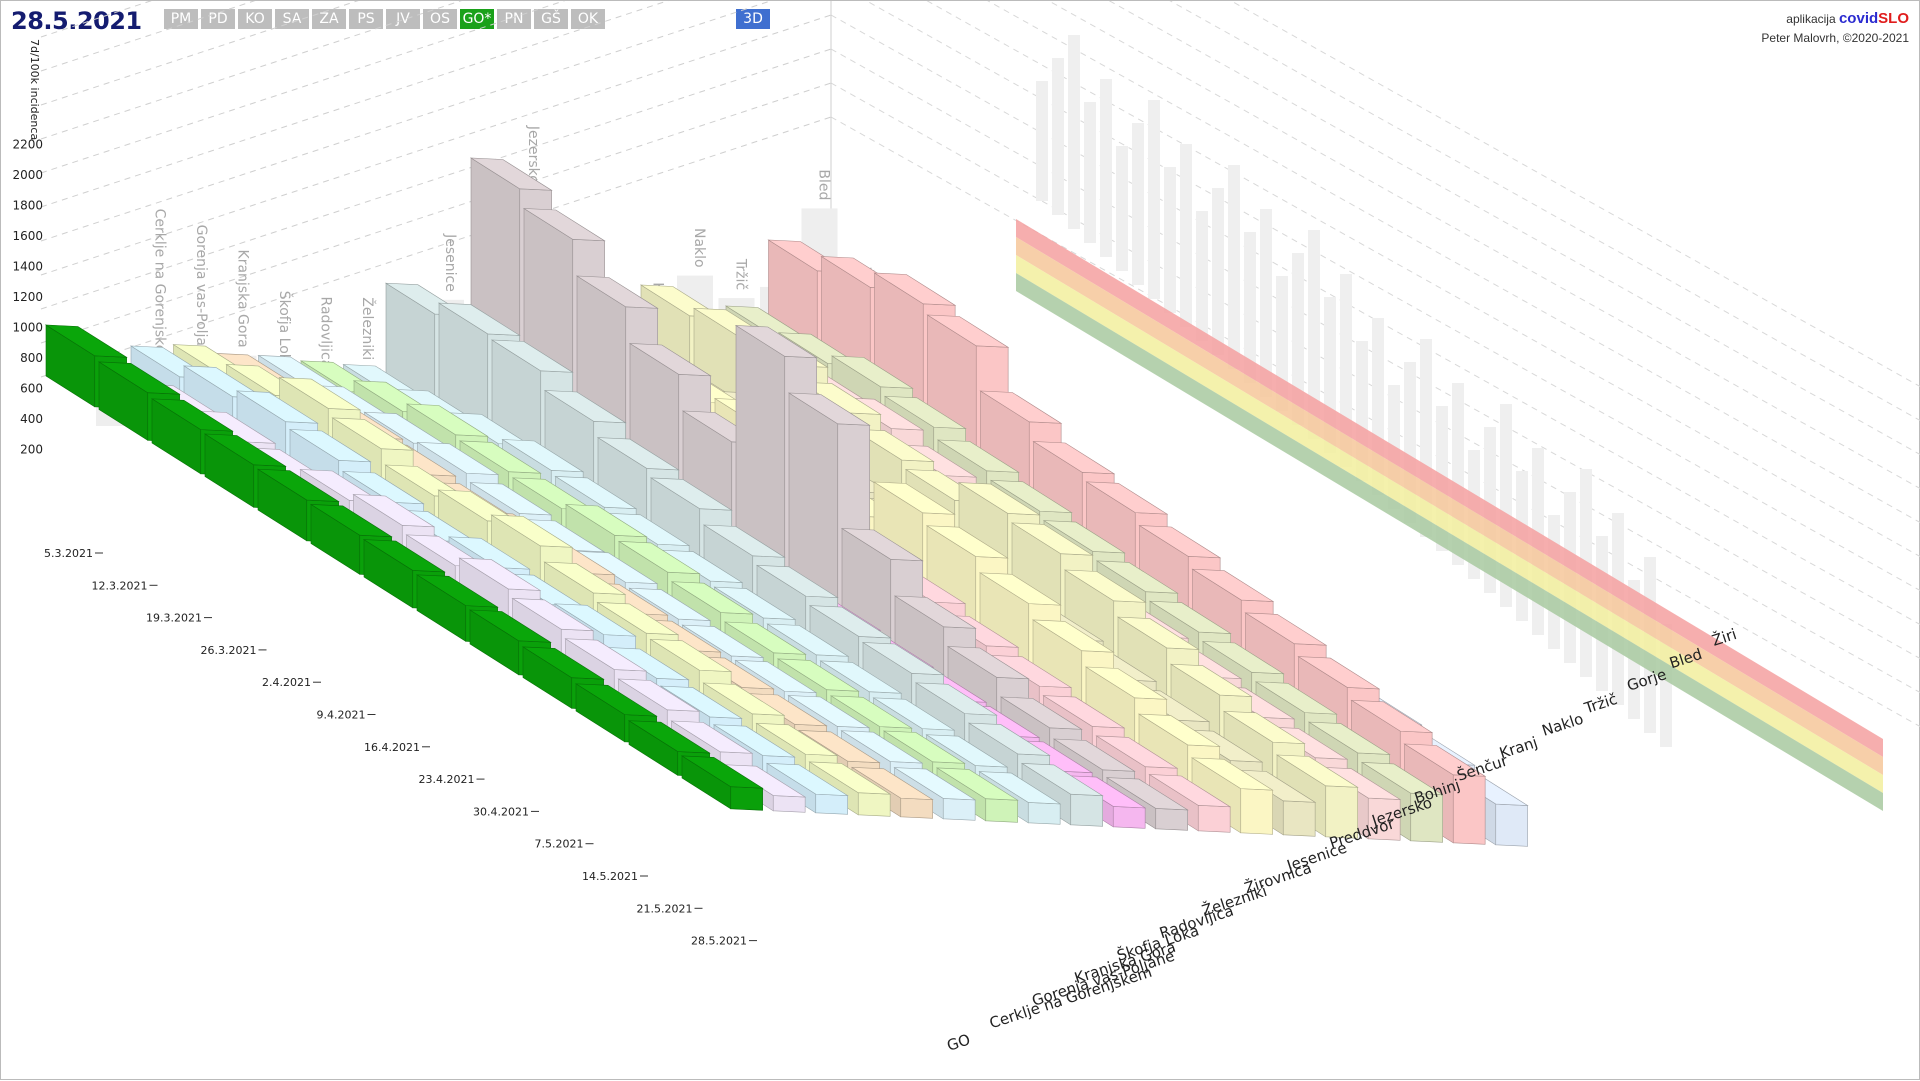 Image resolution: width=1920 pixels, height=1081 pixels. I want to click on shadow-series-label: Tržič, so click(741, 274).